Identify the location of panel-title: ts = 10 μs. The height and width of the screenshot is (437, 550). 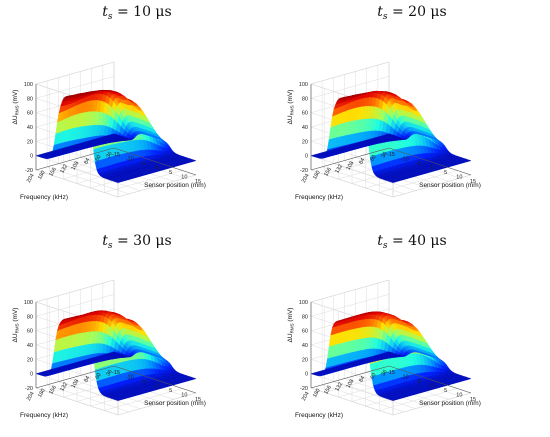
(136, 13).